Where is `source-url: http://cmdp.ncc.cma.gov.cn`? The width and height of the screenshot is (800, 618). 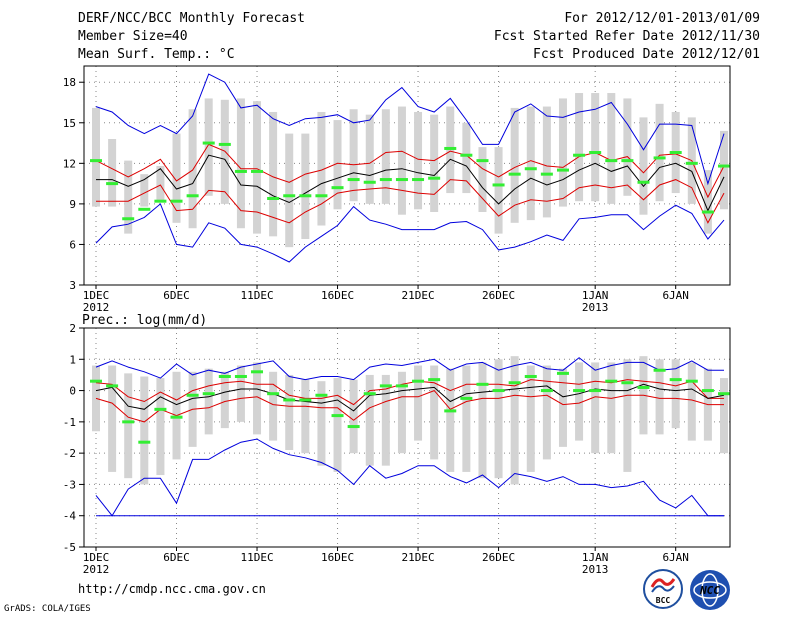 source-url: http://cmdp.ncc.cma.gov.cn is located at coordinates (172, 589).